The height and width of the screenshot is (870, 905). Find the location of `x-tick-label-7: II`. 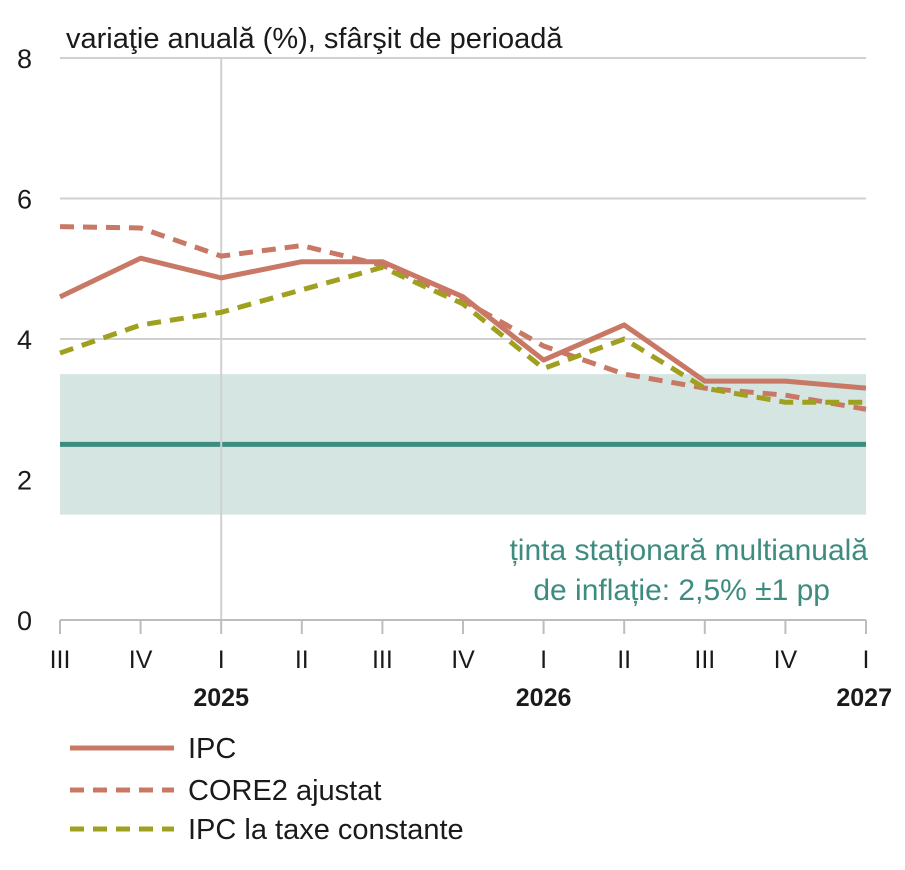

x-tick-label-7: II is located at coordinates (624, 660).